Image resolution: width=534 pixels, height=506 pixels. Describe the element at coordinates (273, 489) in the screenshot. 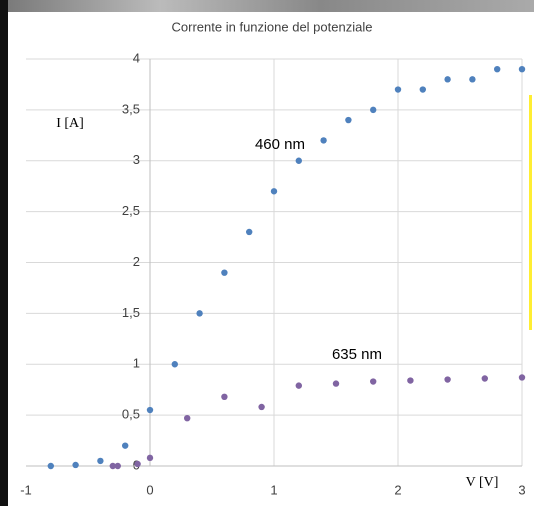

I see `x-tick-label: 1` at that location.